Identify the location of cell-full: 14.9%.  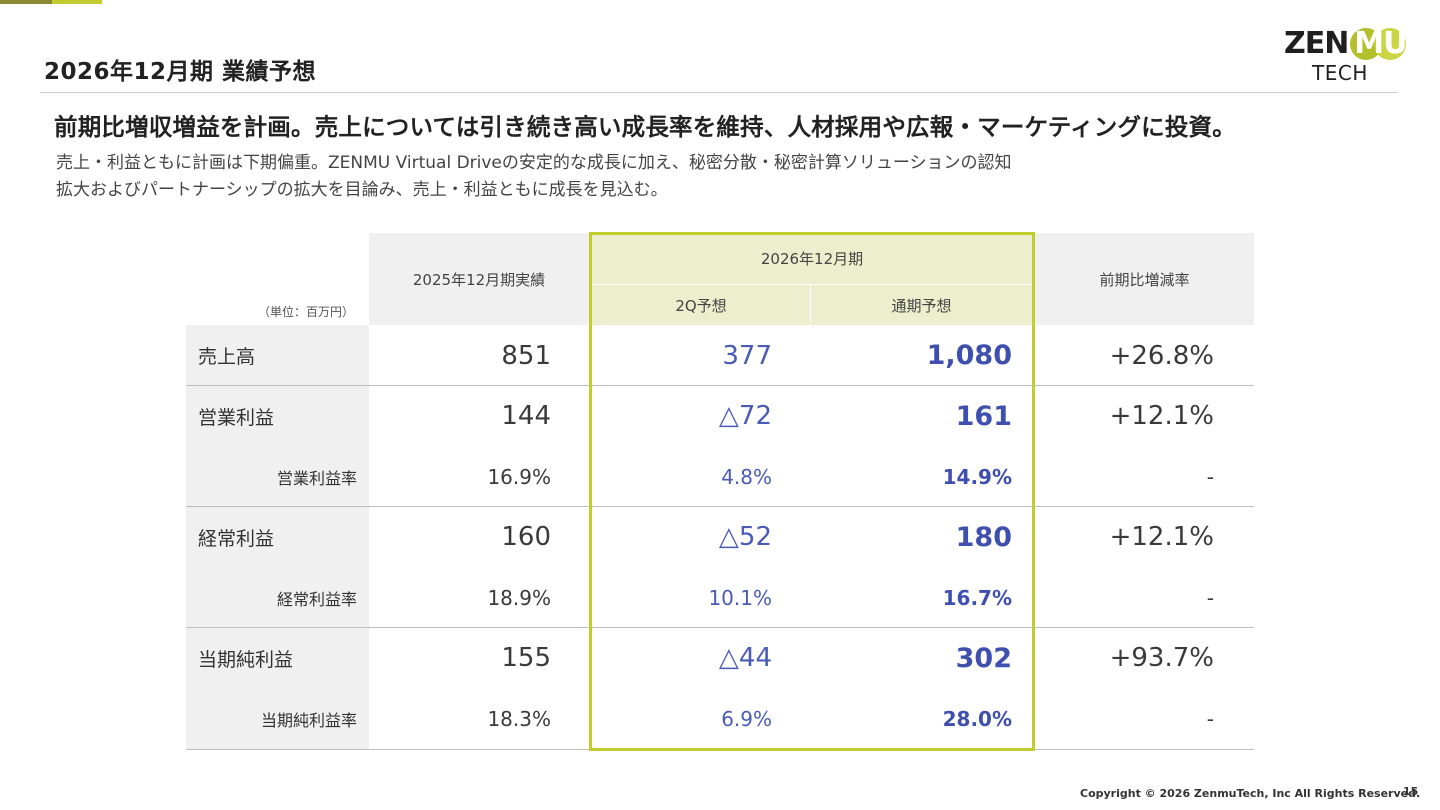
(977, 476).